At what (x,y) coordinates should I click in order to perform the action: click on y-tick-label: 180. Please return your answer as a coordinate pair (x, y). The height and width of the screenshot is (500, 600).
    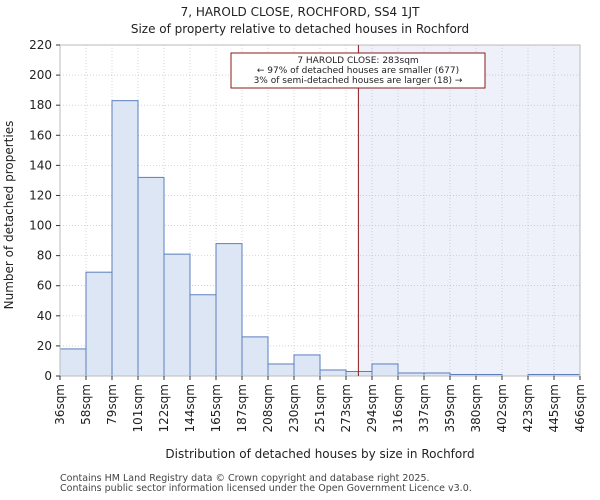
    Looking at the image, I should click on (40, 105).